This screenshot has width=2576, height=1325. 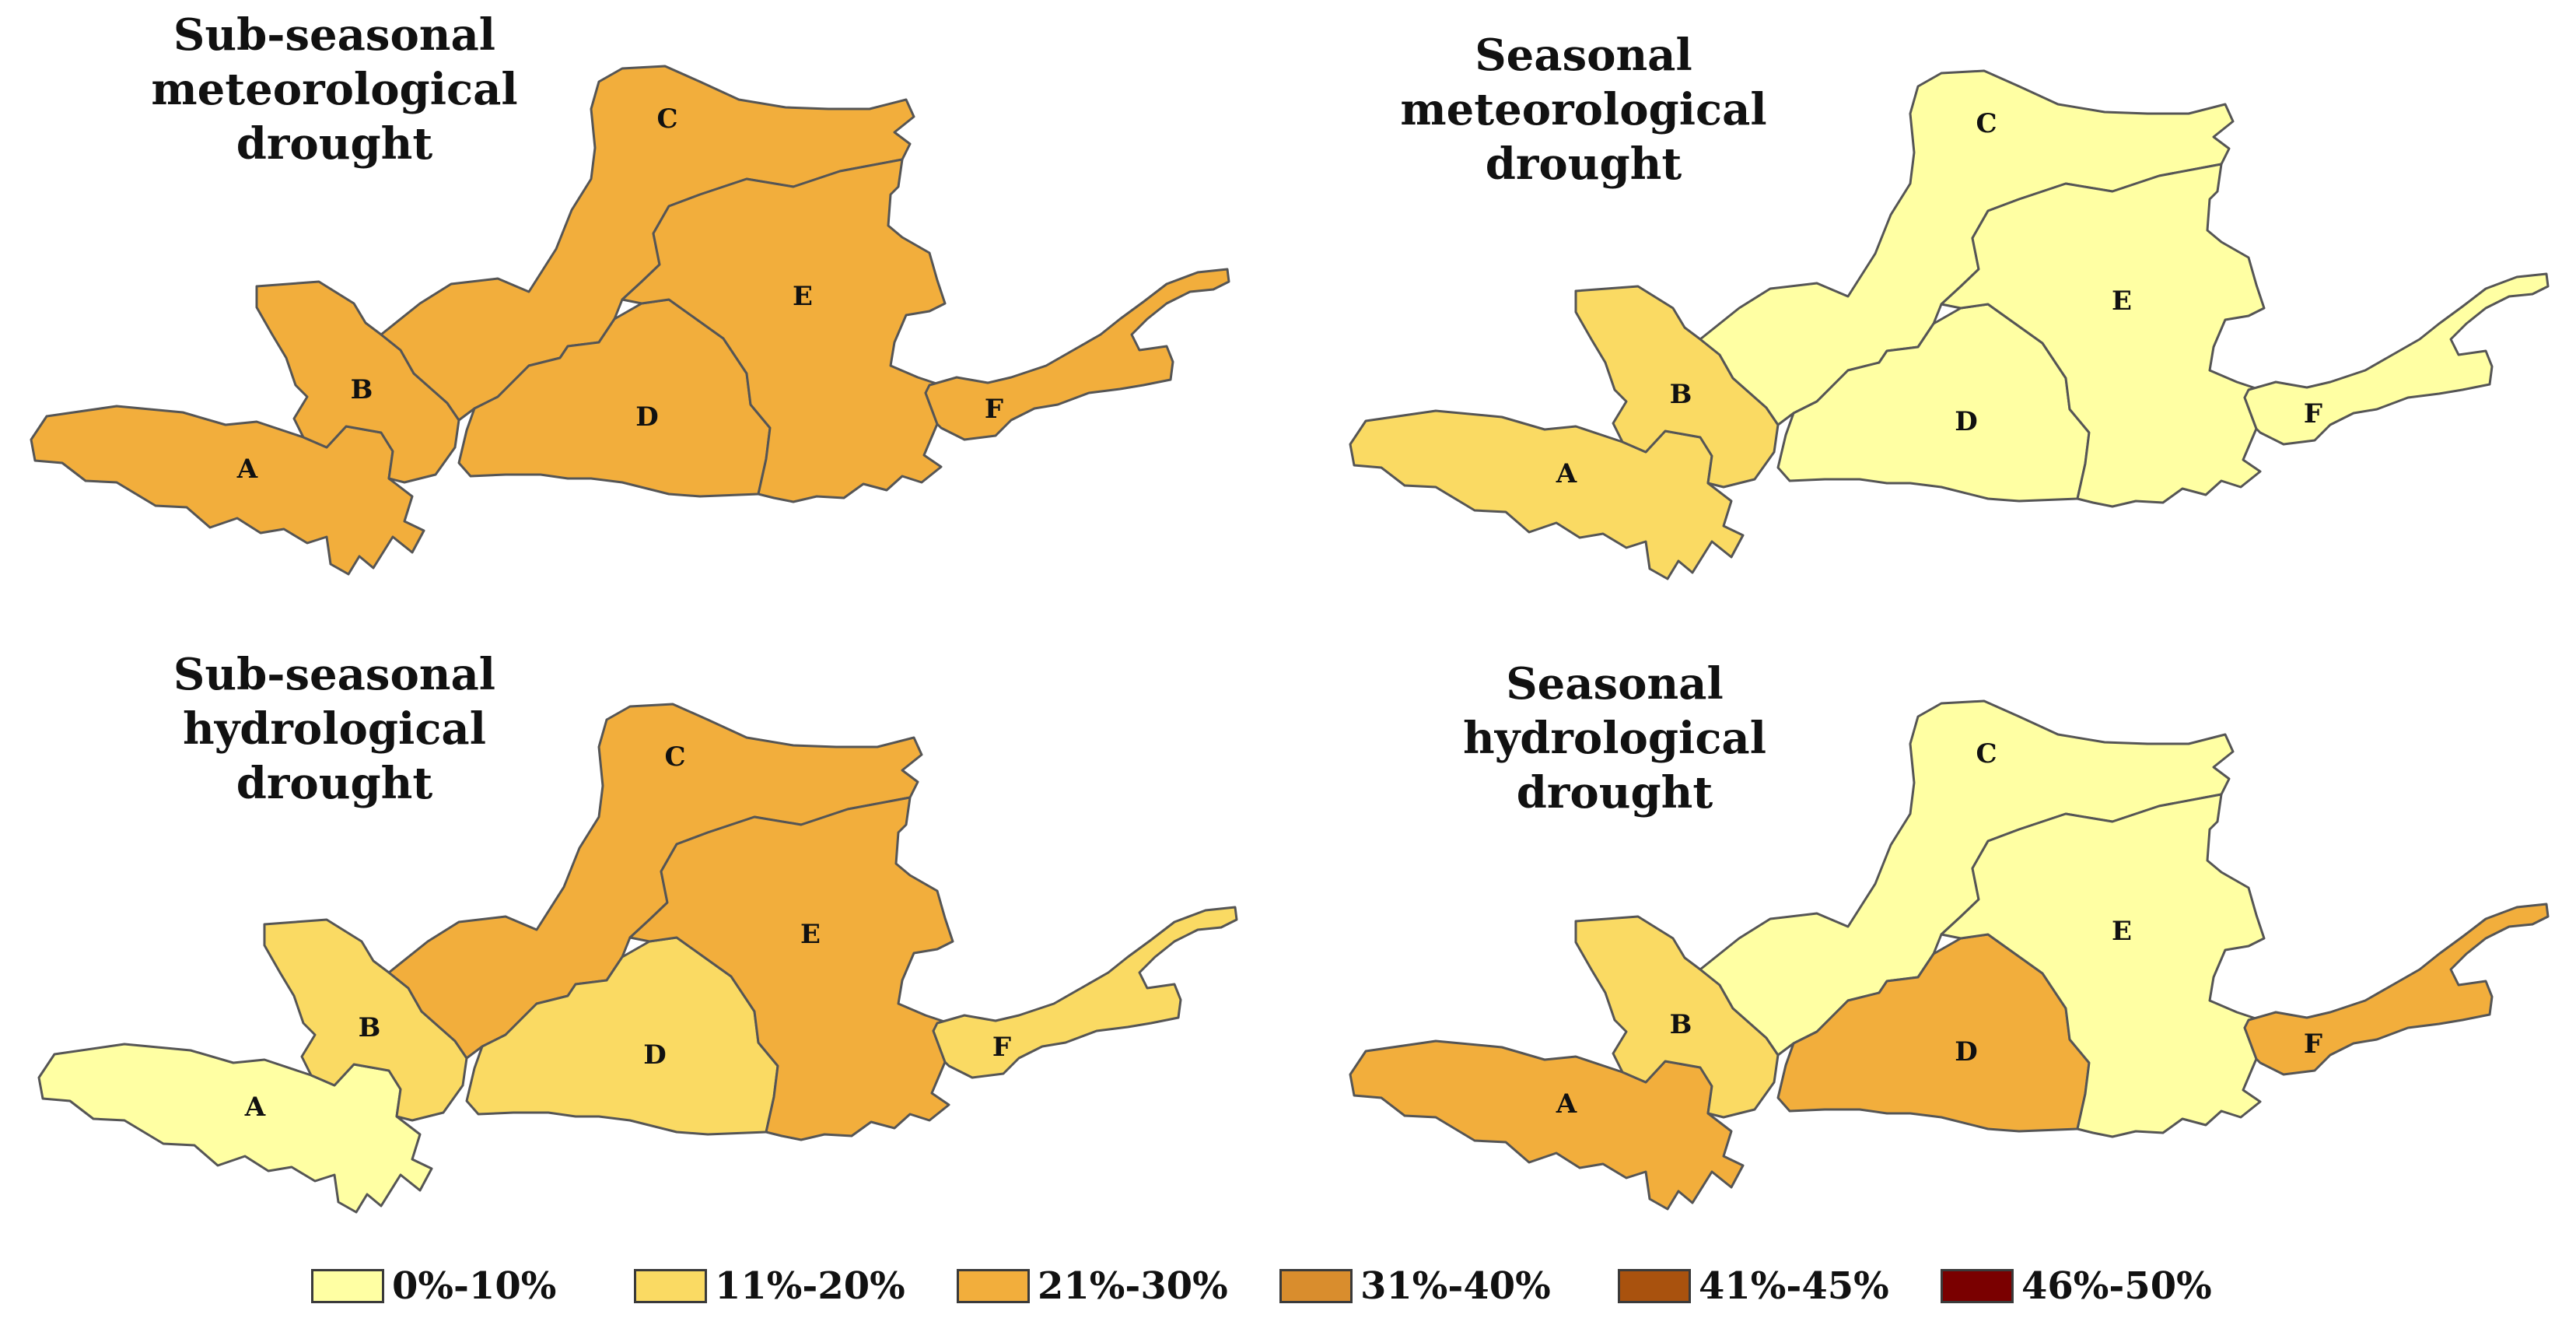 I want to click on legend-label: 46%-50%, so click(x=2116, y=1286).